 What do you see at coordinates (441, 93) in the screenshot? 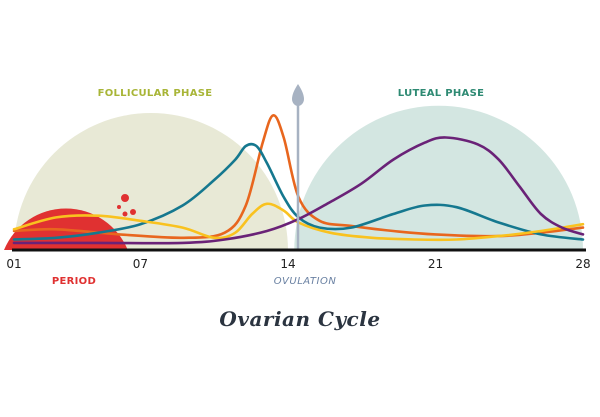
I see `luteal-phase-label: LUTEAL PHASE` at bounding box center [441, 93].